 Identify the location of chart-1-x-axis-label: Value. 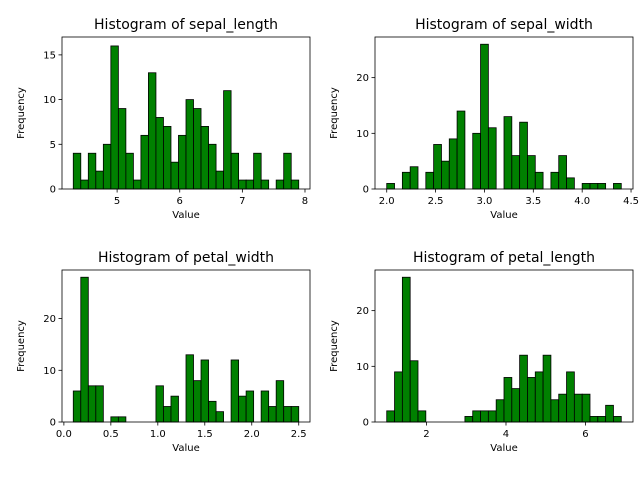
(185, 215).